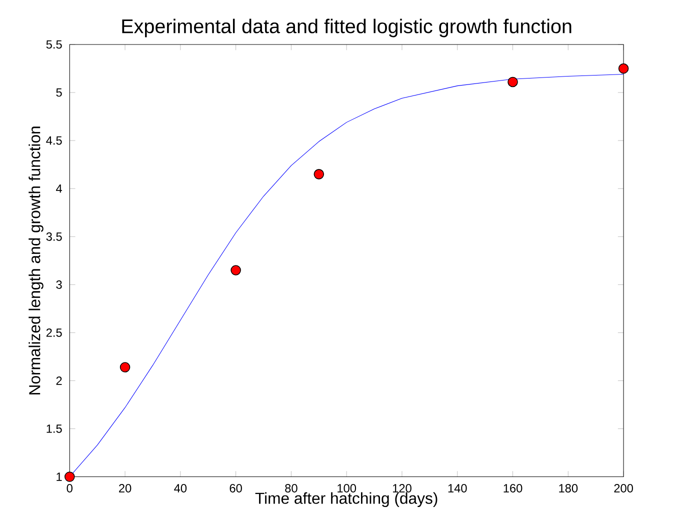 The height and width of the screenshot is (523, 673). Describe the element at coordinates (346, 499) in the screenshot. I see `x-axis-title: Time after hatching (days)` at that location.